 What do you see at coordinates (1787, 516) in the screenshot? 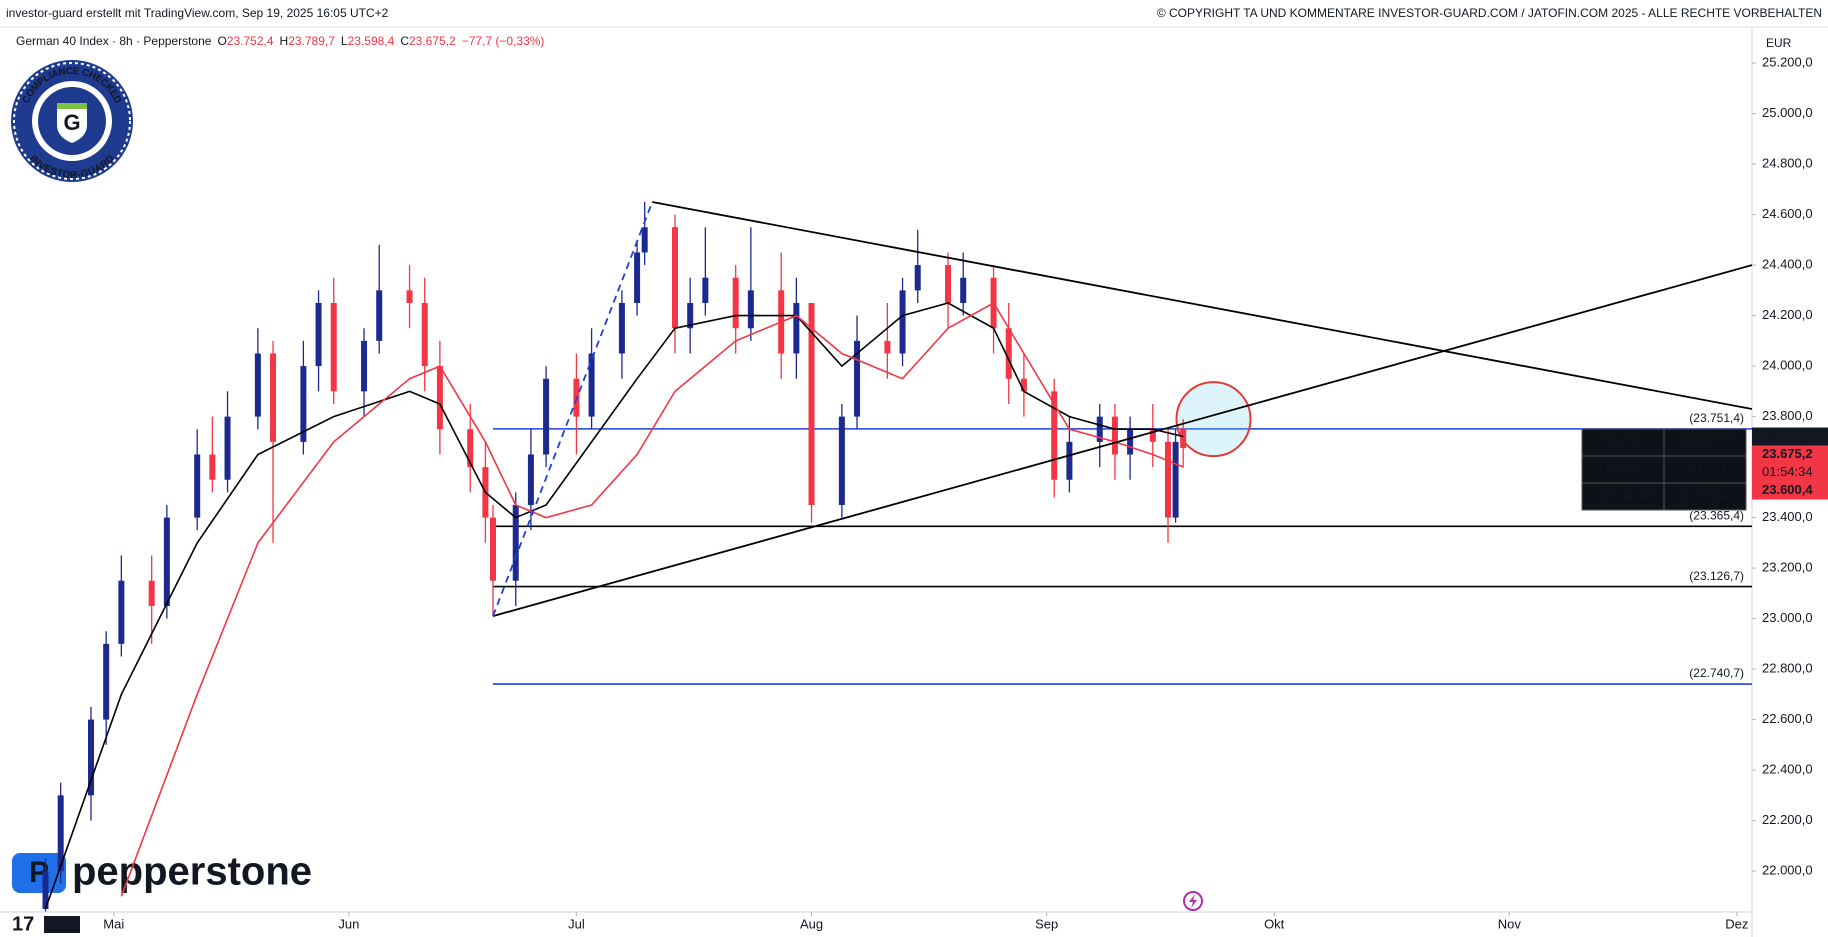
I see `y-tick-label: 23.400,0` at bounding box center [1787, 516].